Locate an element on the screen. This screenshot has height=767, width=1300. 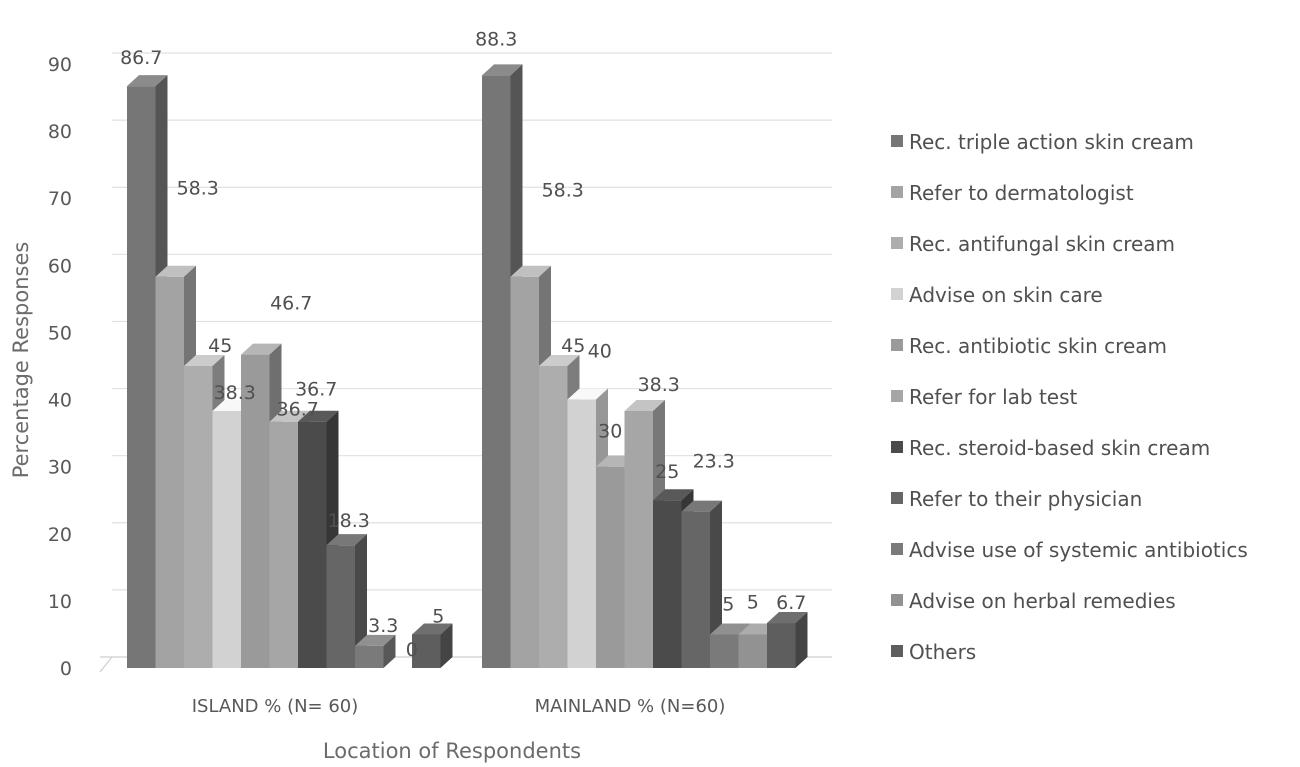
y-tick-label: 80 is located at coordinates (60, 132).